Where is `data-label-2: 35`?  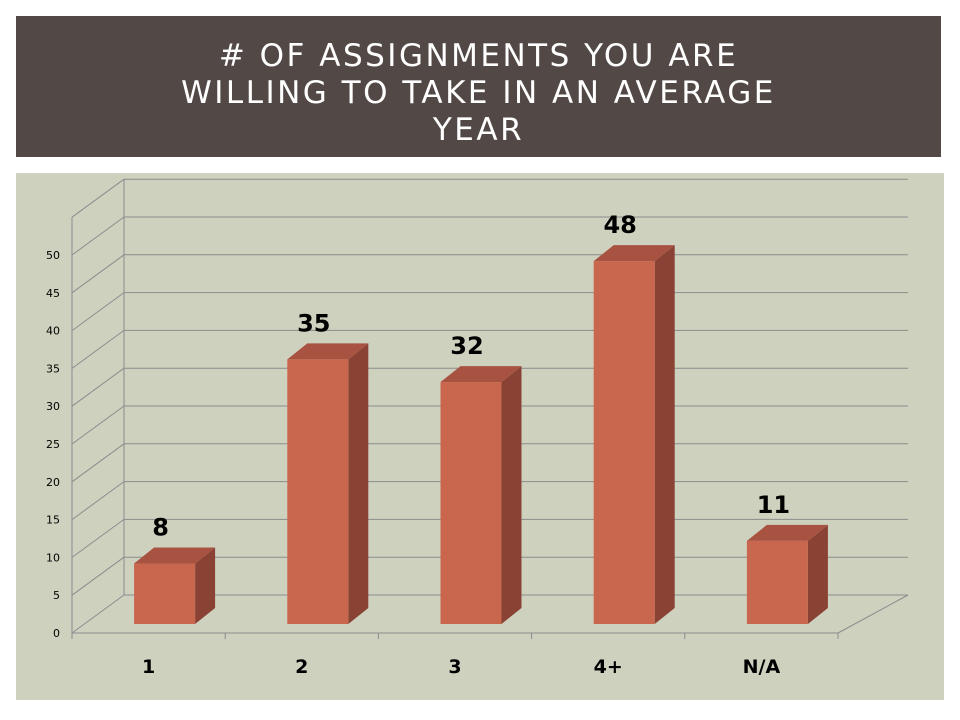
data-label-2: 35 is located at coordinates (313, 323).